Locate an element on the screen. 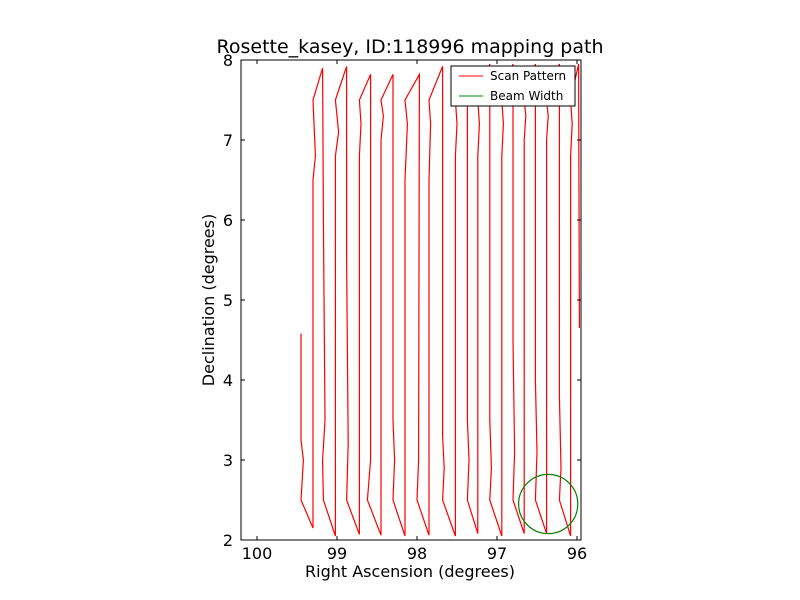 The width and height of the screenshot is (800, 600). y-tick-label: 7 is located at coordinates (228, 140).